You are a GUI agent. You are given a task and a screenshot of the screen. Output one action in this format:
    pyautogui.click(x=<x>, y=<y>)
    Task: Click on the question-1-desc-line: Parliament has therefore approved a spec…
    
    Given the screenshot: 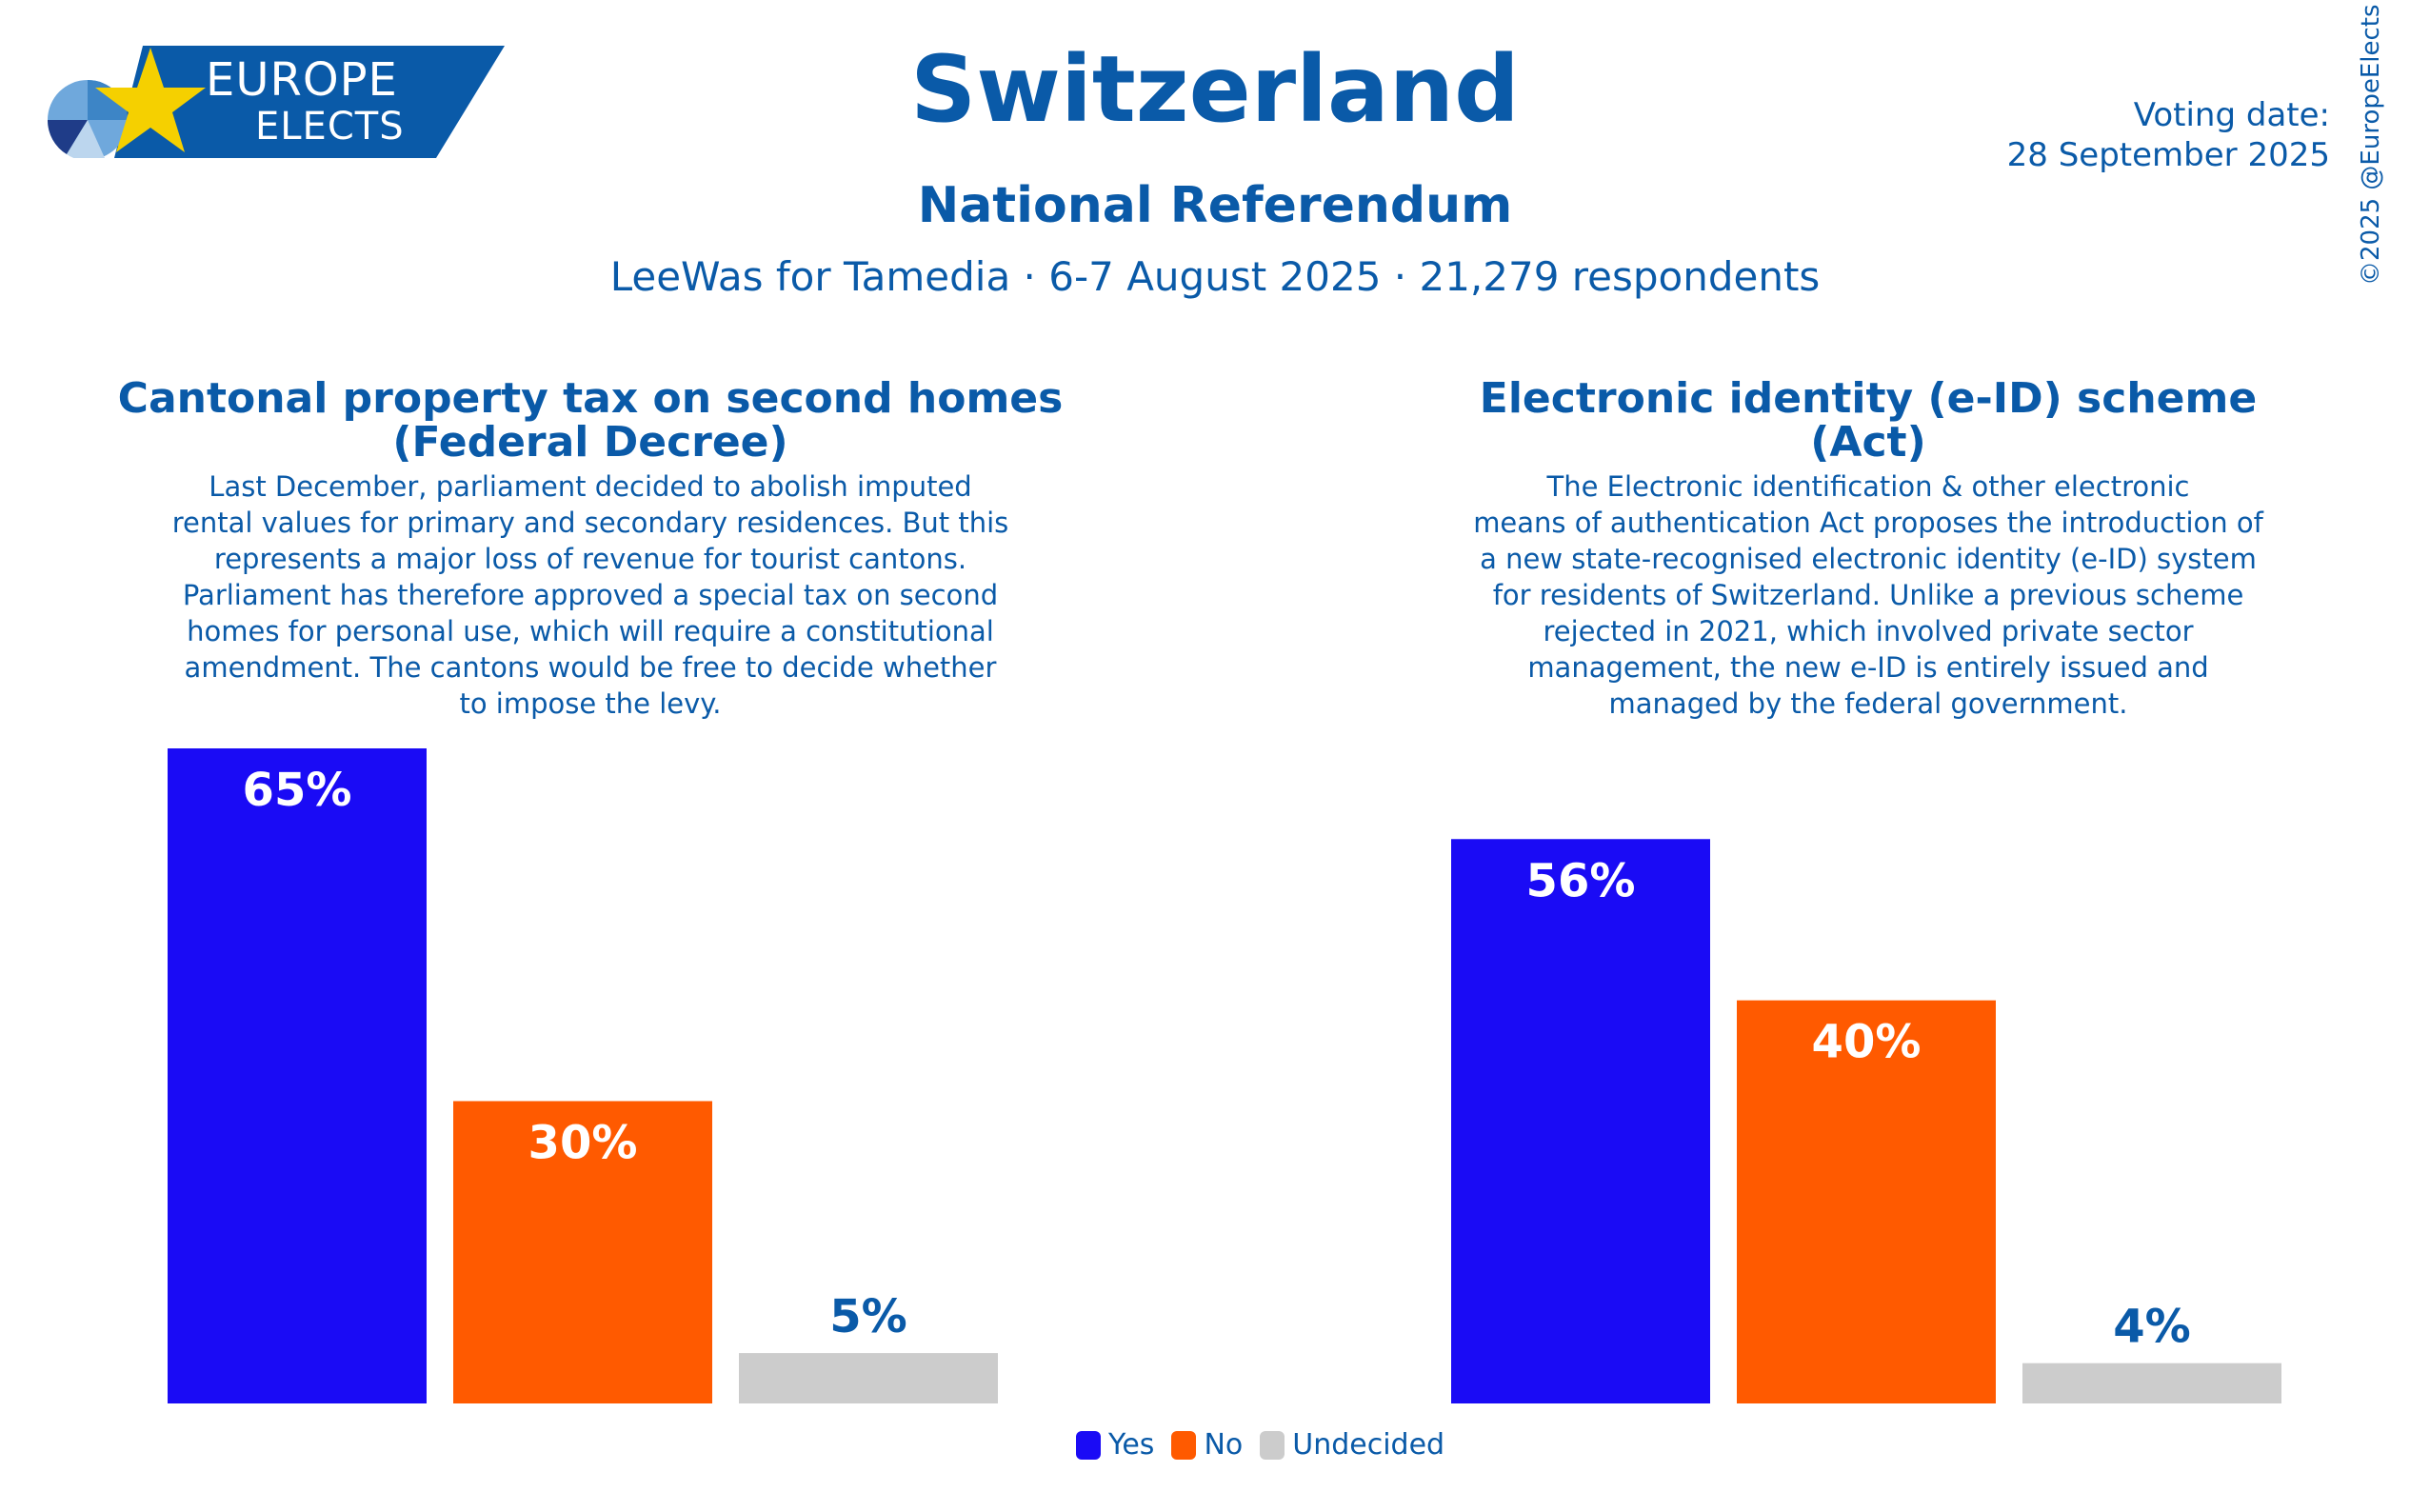 What is the action you would take?
    pyautogui.click(x=591, y=595)
    